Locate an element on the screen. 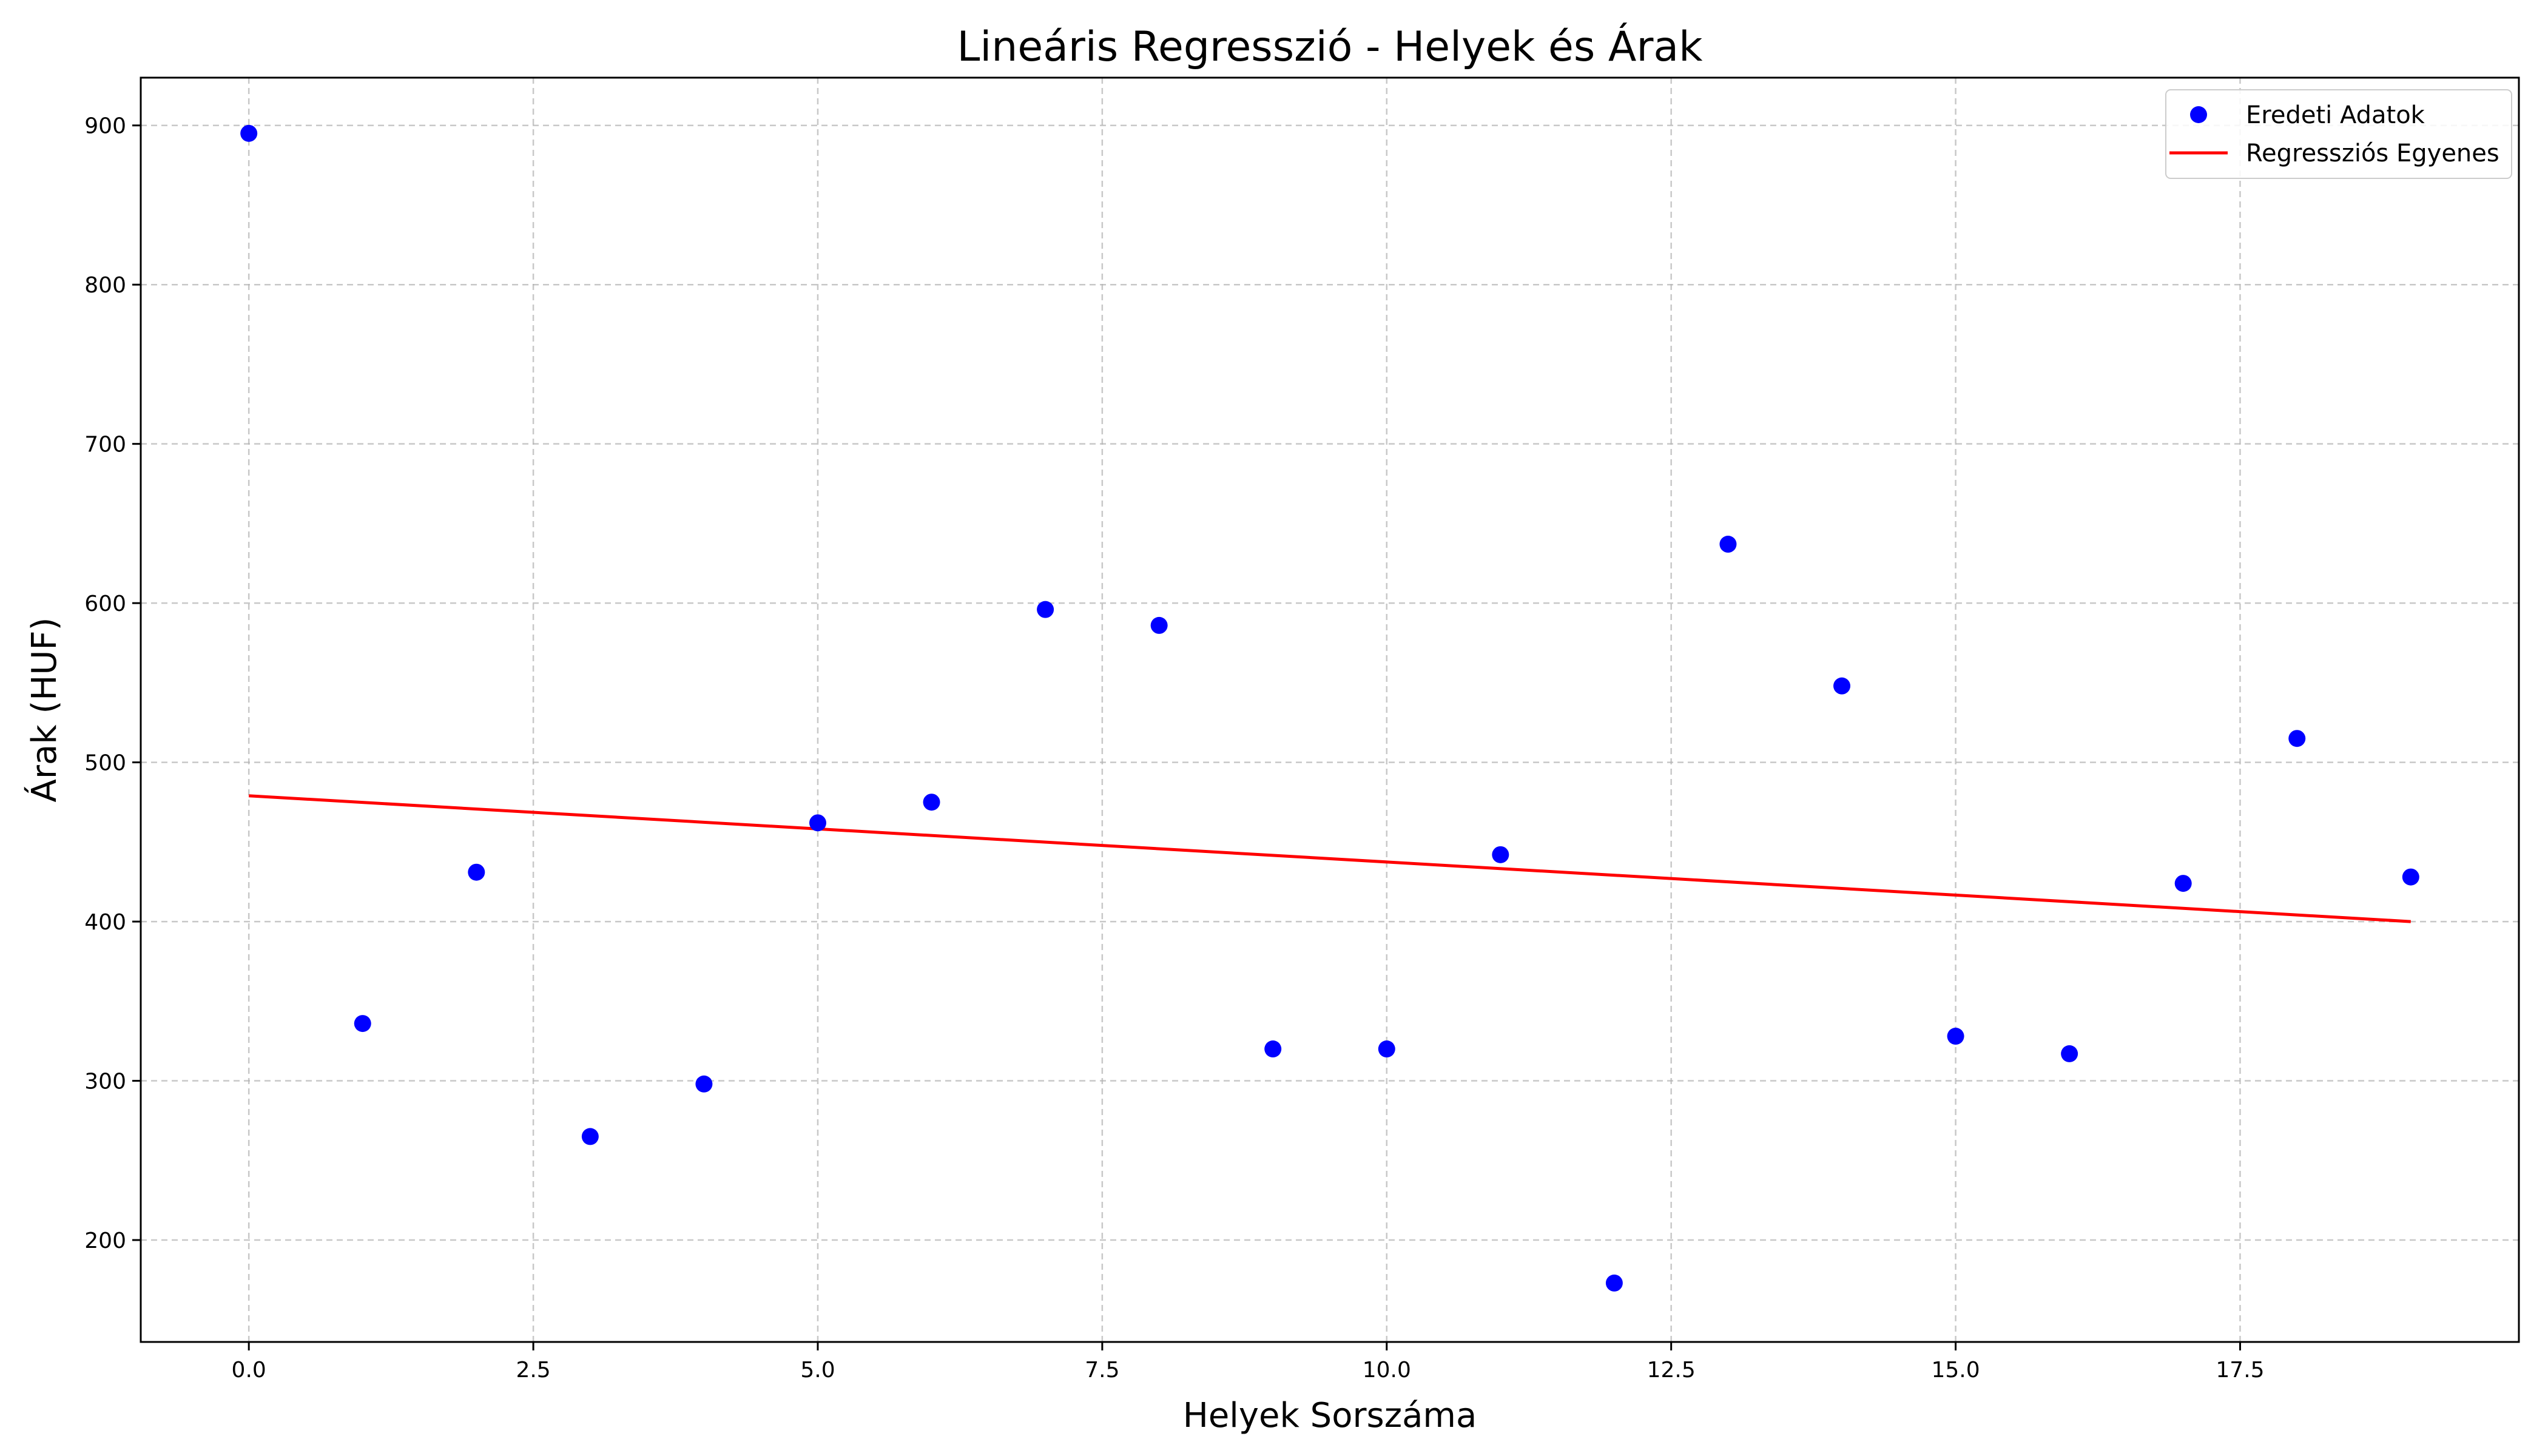  y-tick-label: 800 is located at coordinates (105, 285).